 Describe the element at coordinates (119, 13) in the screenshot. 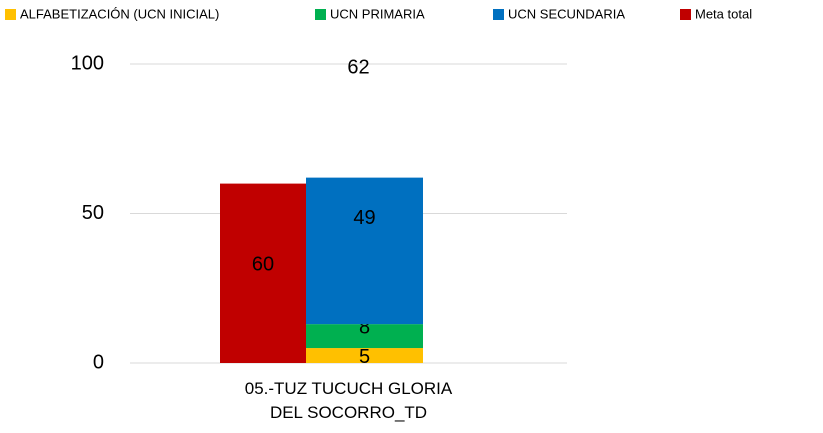

I see `legend-label: ALFABETIZACIÓN (UCN INICIAL)` at that location.